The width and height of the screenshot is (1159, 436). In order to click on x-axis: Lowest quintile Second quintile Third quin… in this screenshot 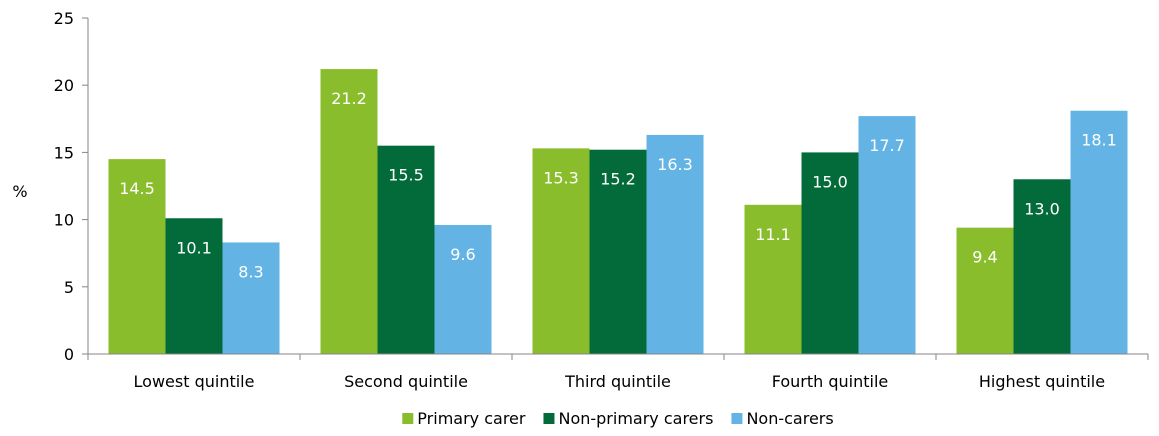, I will do `click(618, 372)`.